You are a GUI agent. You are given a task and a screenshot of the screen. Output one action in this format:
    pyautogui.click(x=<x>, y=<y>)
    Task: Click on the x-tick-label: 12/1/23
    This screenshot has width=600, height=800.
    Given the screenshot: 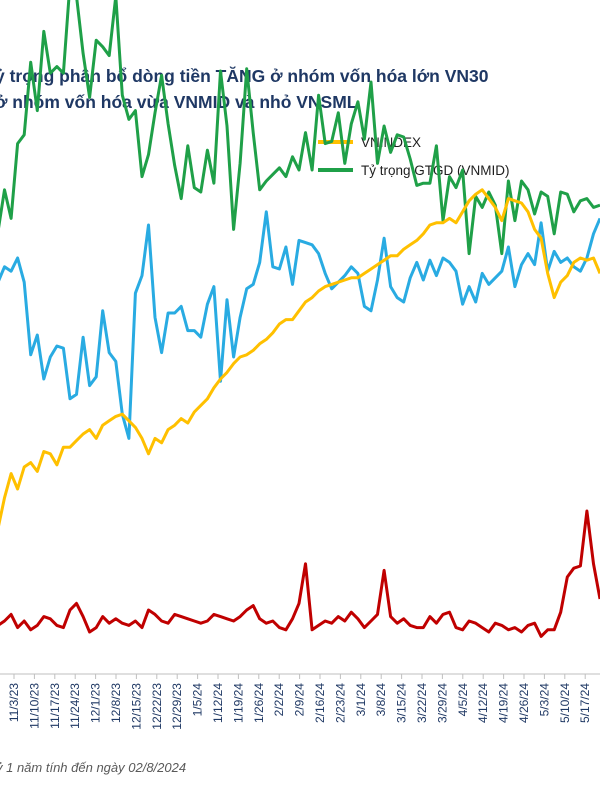 What is the action you would take?
    pyautogui.click(x=96, y=703)
    